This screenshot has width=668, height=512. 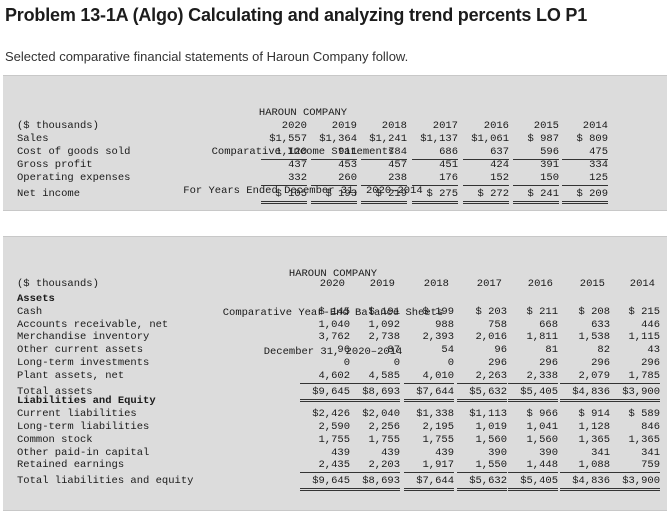 I want to click on value-cell: $5,405, so click(x=533, y=483).